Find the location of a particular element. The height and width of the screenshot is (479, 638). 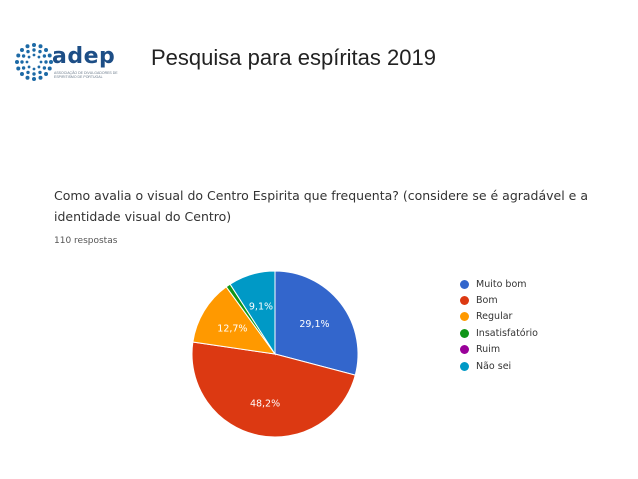

slice-label-regular: 12,7% is located at coordinates (232, 329).